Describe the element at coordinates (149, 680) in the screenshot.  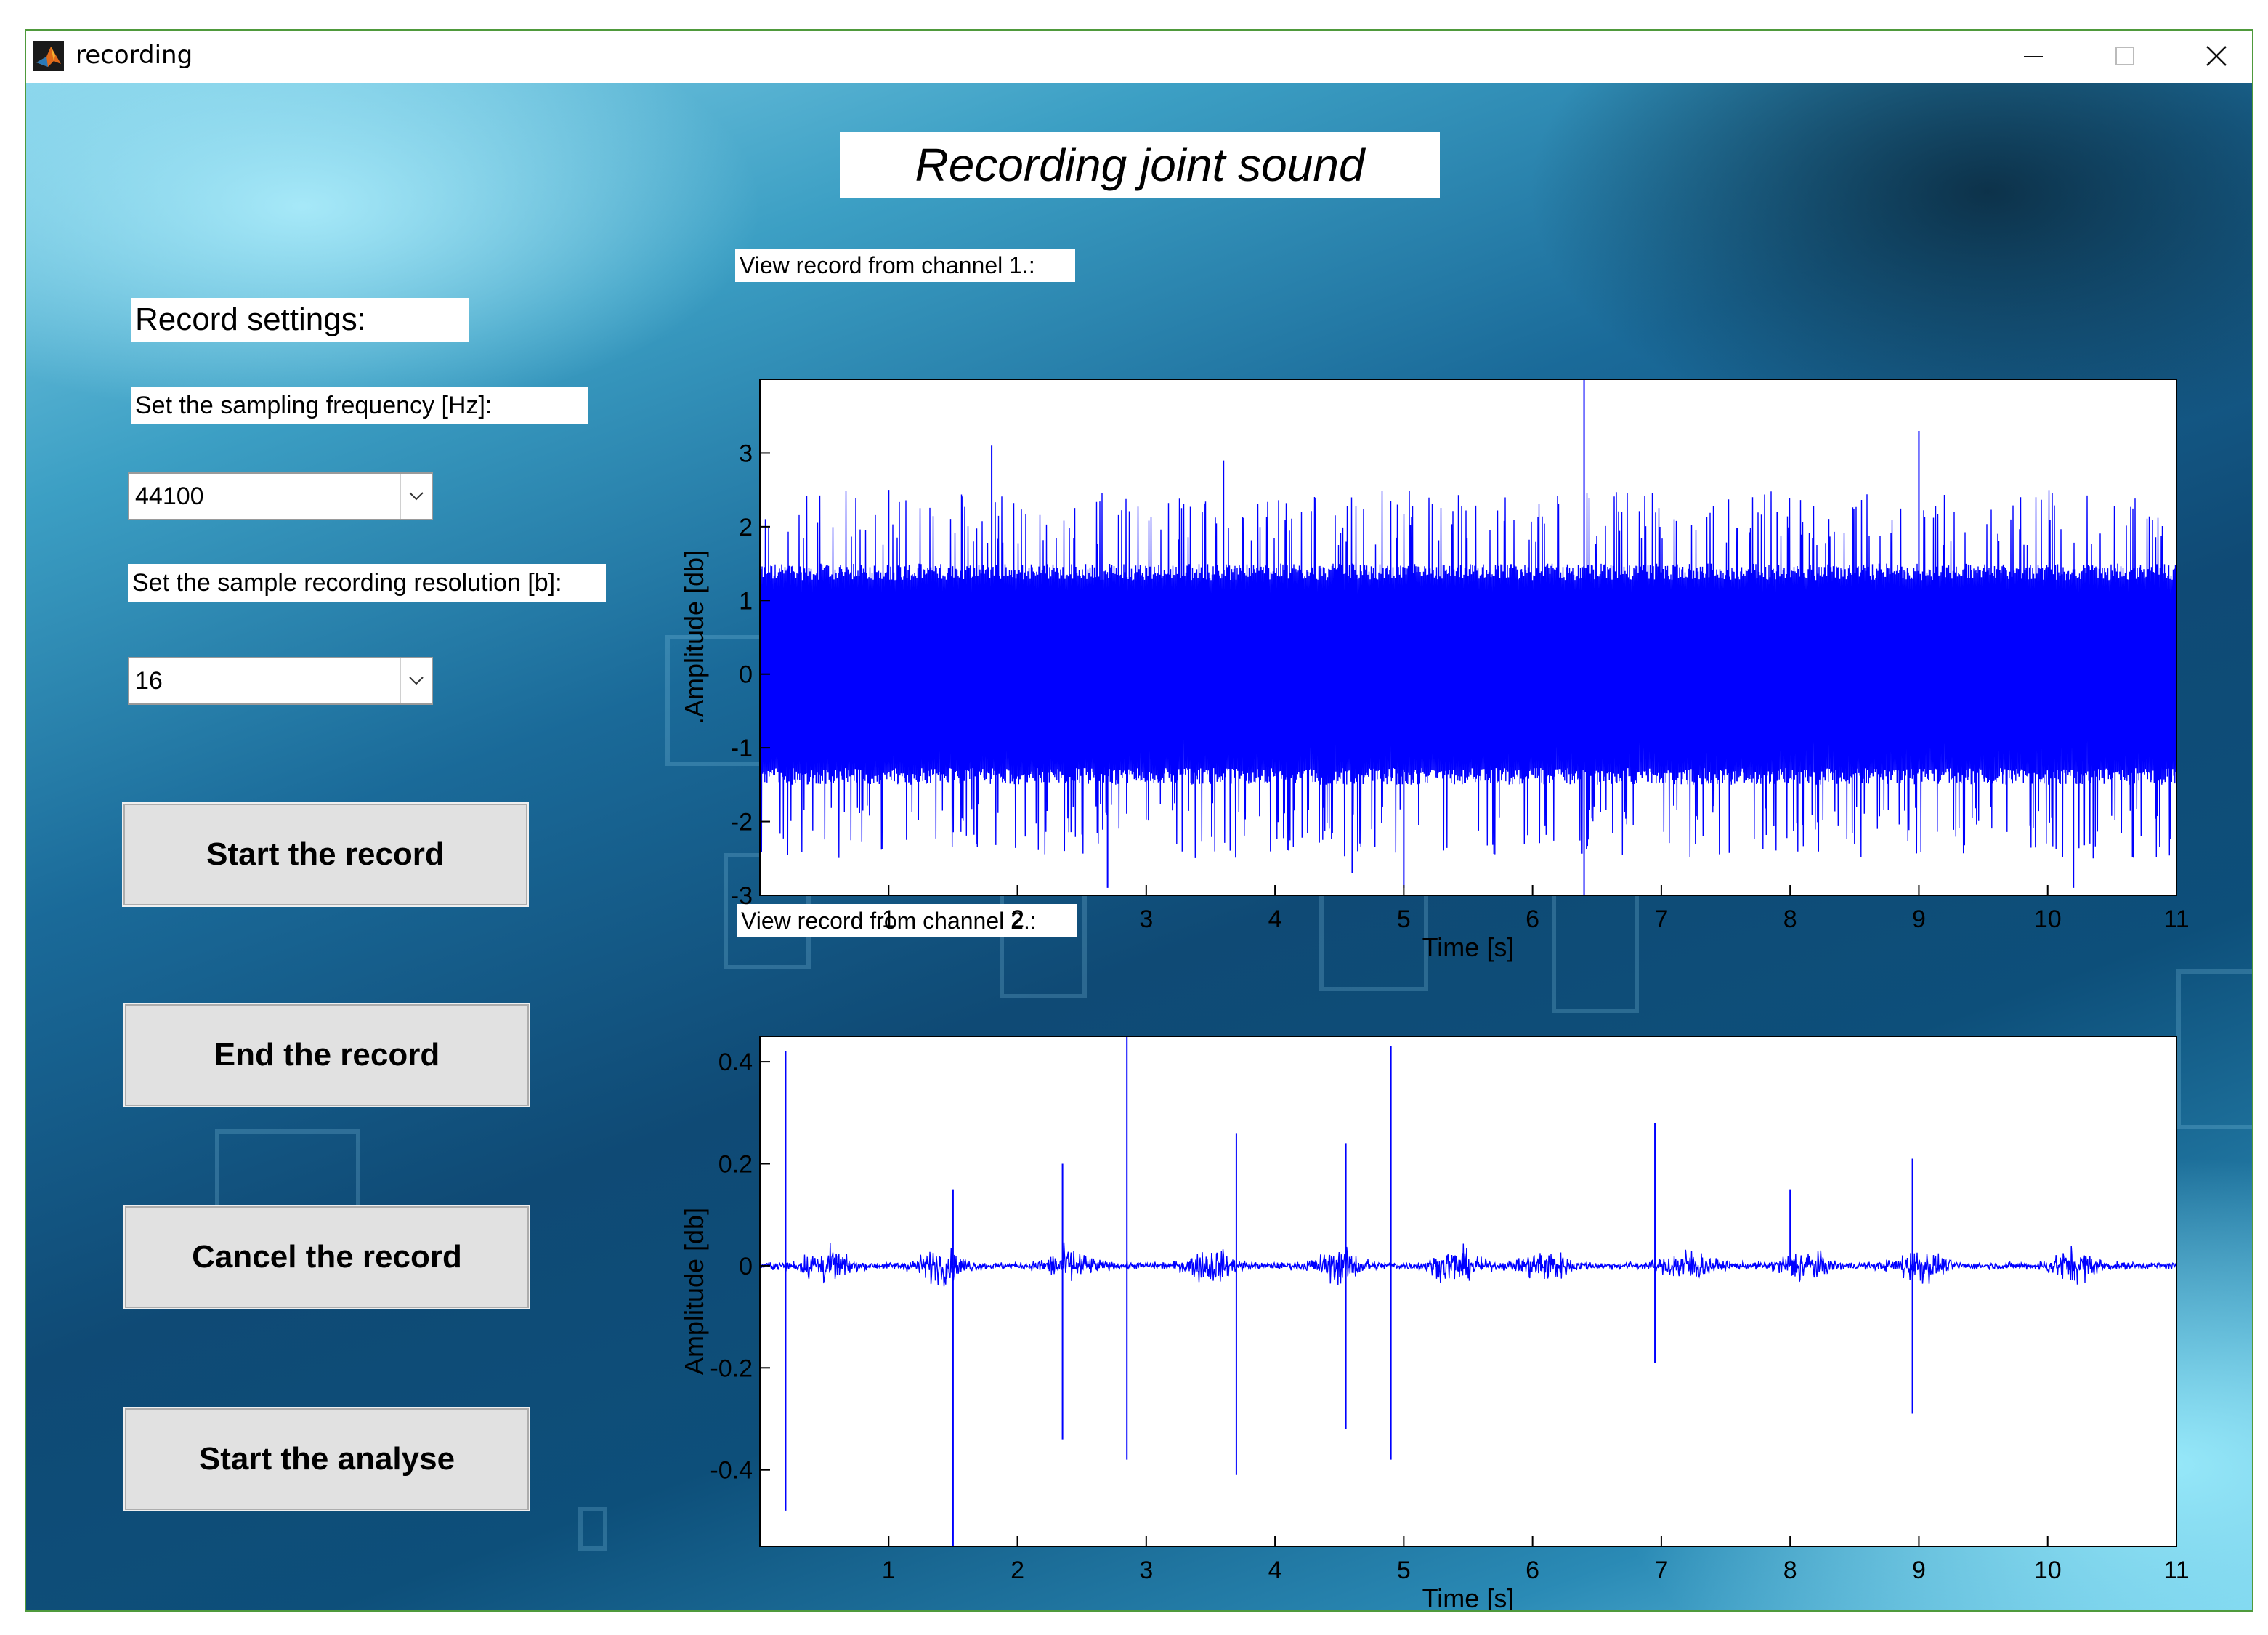
I see `resolution-value: 16` at that location.